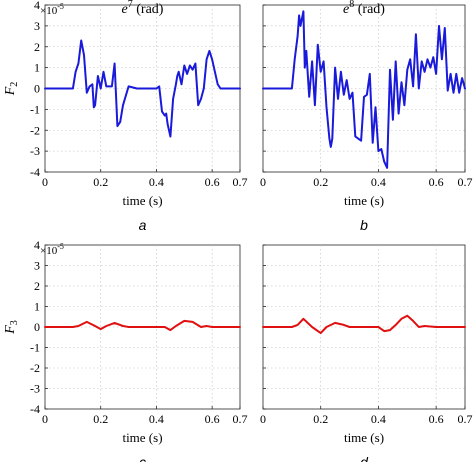 This screenshot has height=462, width=474. What do you see at coordinates (142, 458) in the screenshot?
I see `panel-caption: c` at bounding box center [142, 458].